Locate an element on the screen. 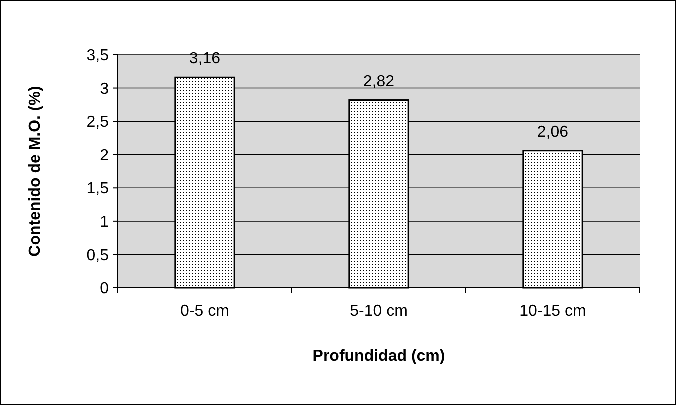 This screenshot has height=405, width=676. y-tick-label: 0,5 is located at coordinates (98, 255).